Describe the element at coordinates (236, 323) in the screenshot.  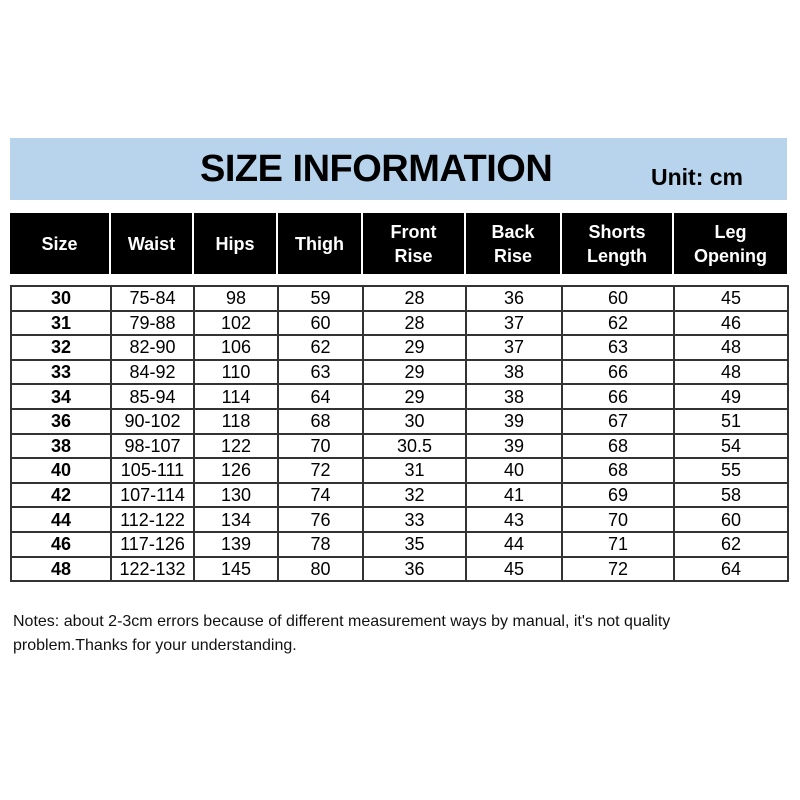
I see `measurement-cell: 102` at that location.